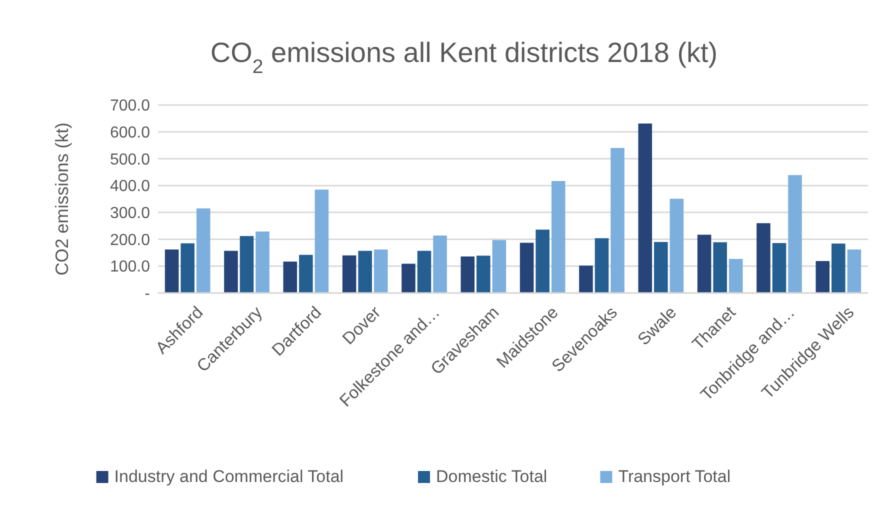  I want to click on y-tick-label: 400.0, so click(130, 187).